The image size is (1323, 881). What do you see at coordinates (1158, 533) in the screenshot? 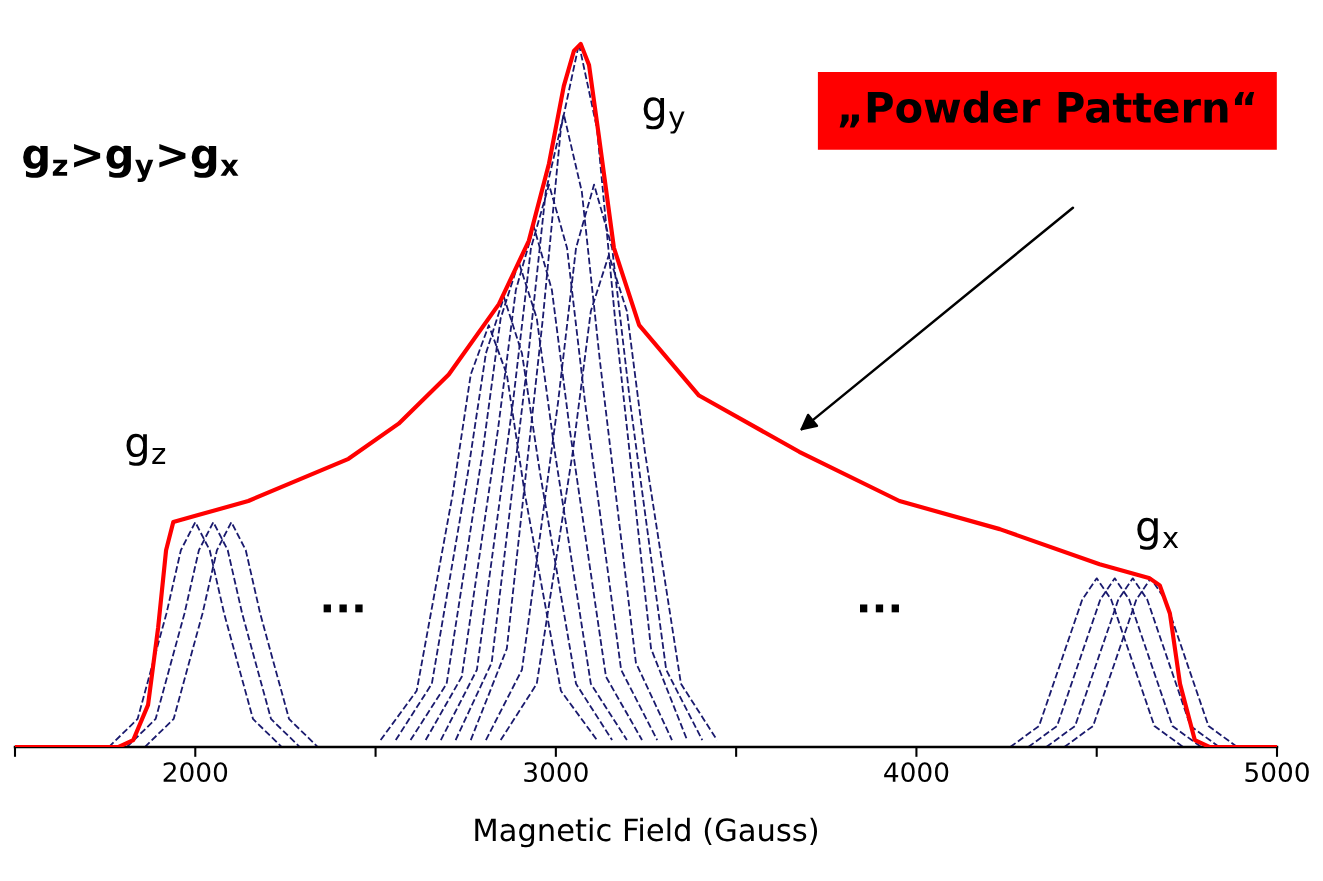
I see `annotation: g$_{x}$` at bounding box center [1158, 533].